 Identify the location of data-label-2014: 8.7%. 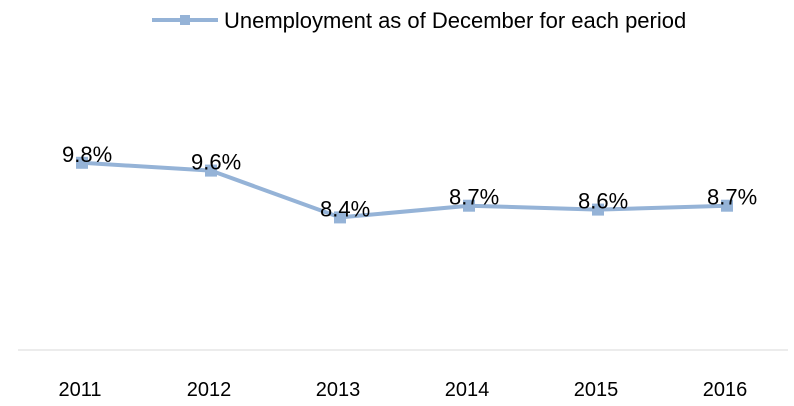
(474, 197).